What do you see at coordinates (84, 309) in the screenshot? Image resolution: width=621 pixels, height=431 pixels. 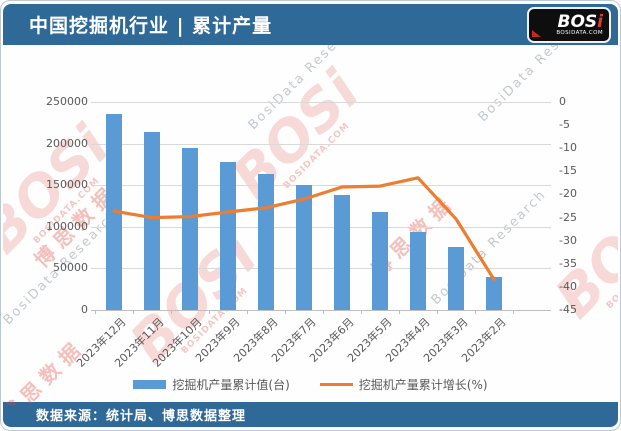 I see `left-axis-tick-label: 0` at bounding box center [84, 309].